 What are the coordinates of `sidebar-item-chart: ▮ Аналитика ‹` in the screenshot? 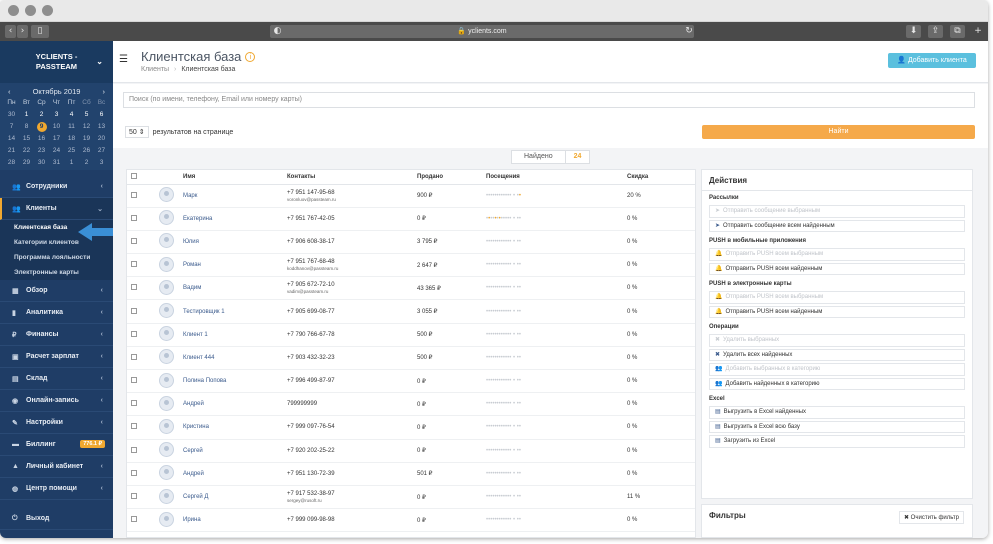 It's located at (56, 313).